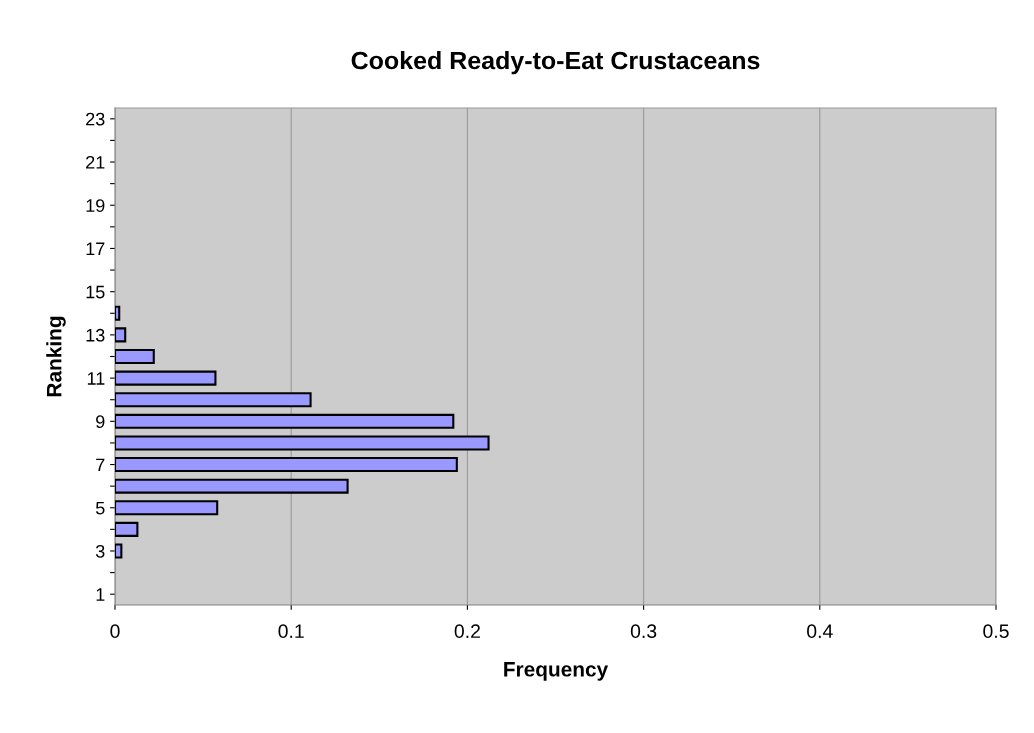  I want to click on y-axis-title: Ranking, so click(56, 356).